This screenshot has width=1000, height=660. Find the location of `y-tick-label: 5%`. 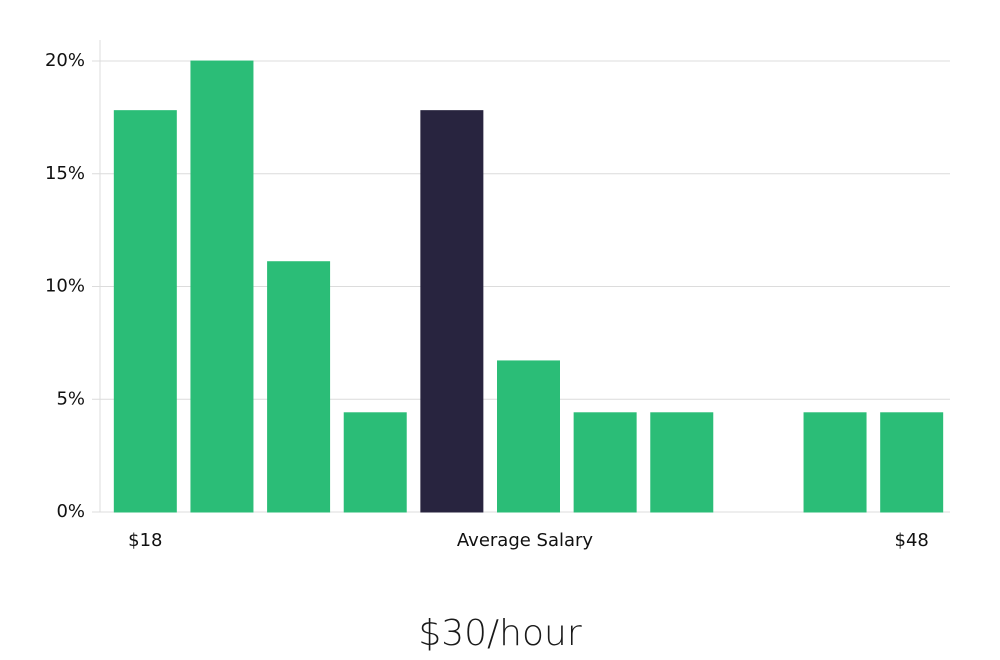

y-tick-label: 5% is located at coordinates (70, 398).